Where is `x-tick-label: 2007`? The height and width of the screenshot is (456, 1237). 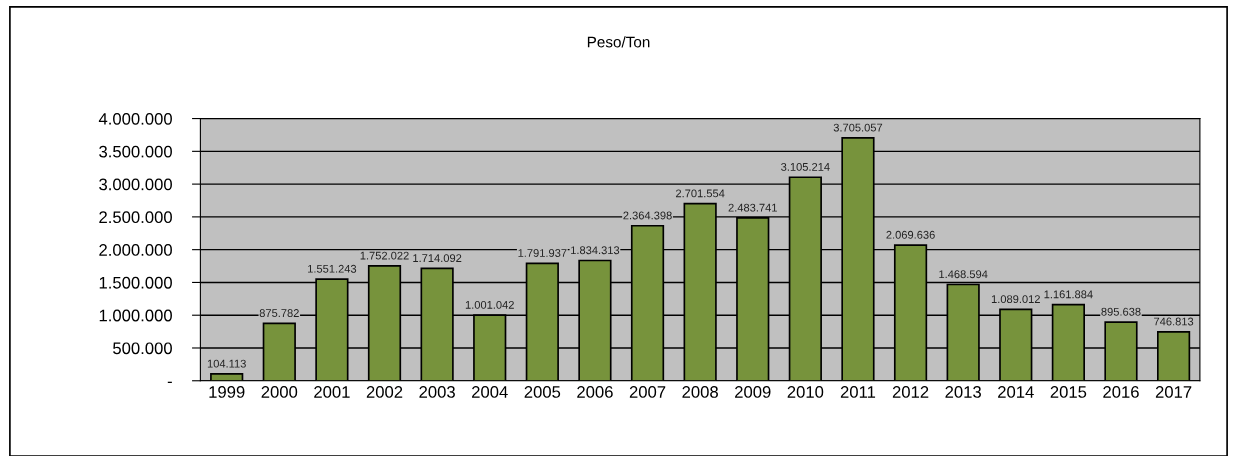 x-tick-label: 2007 is located at coordinates (647, 392).